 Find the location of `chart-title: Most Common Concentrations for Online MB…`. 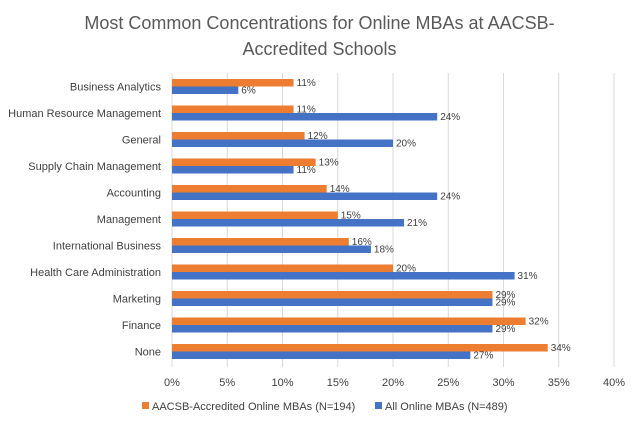

chart-title: Most Common Concentrations for Online MB… is located at coordinates (319, 36).